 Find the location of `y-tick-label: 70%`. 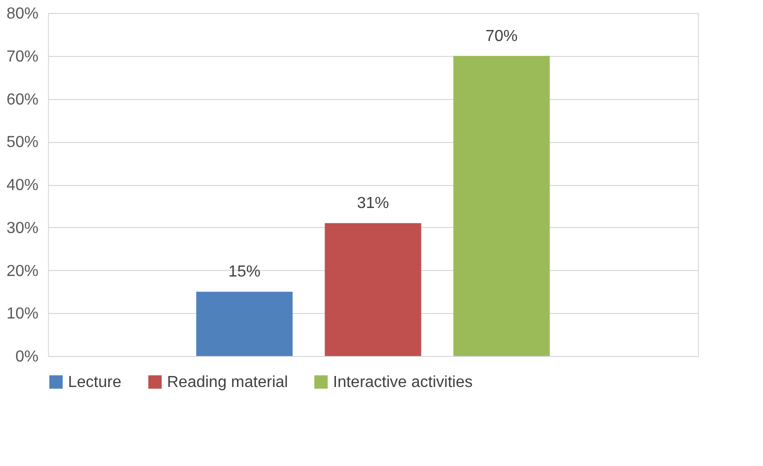

y-tick-label: 70% is located at coordinates (22, 57).